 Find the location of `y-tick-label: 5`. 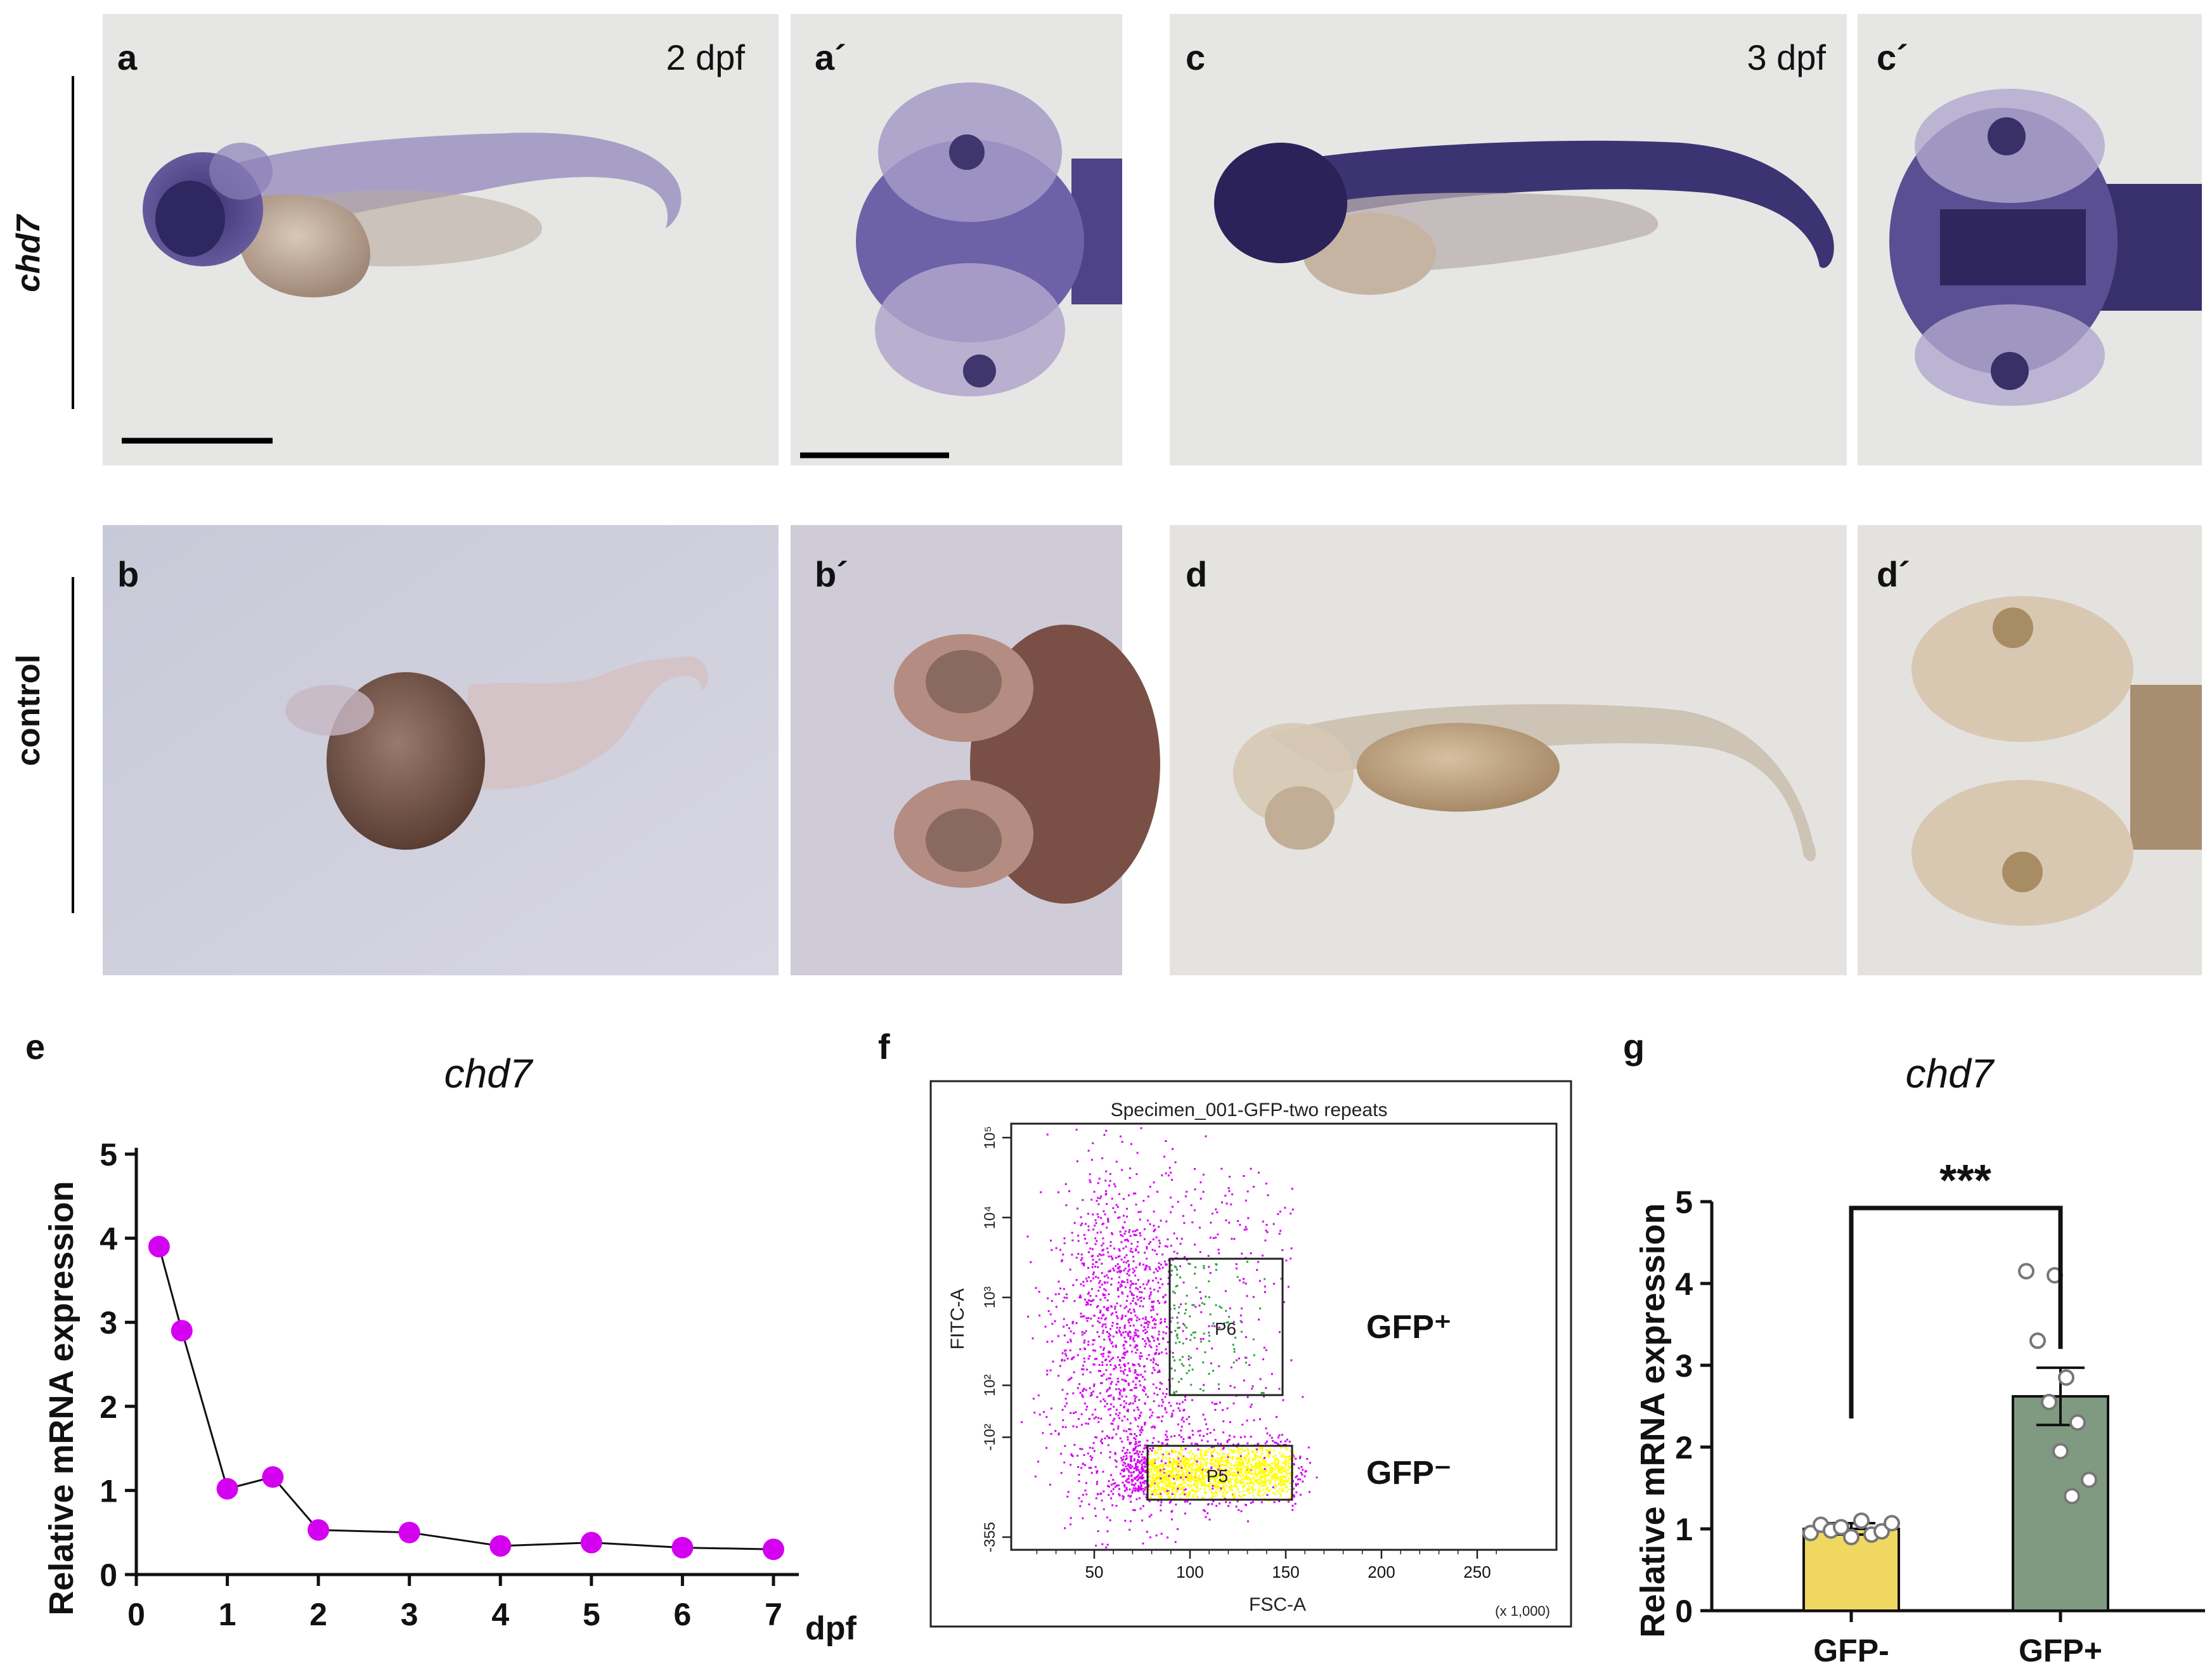

y-tick-label: 5 is located at coordinates (1684, 1202).